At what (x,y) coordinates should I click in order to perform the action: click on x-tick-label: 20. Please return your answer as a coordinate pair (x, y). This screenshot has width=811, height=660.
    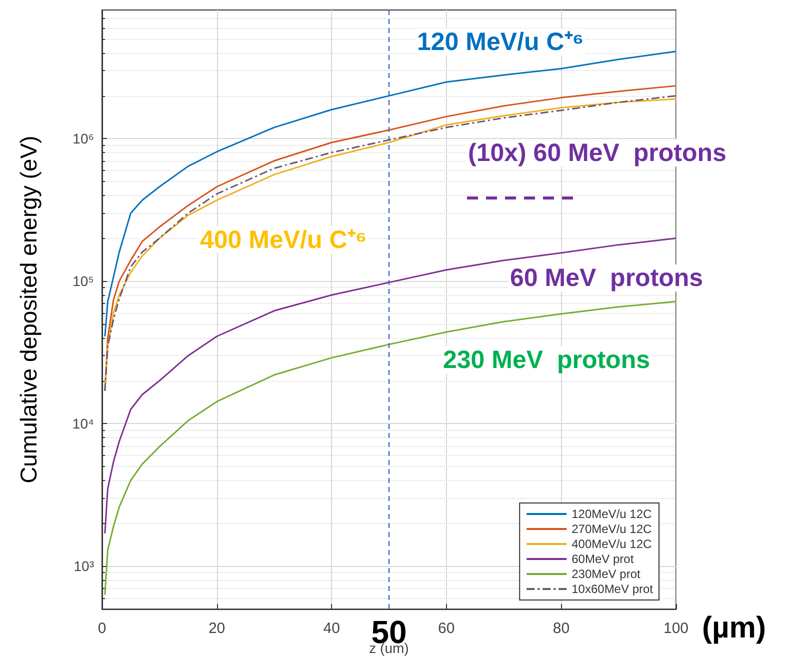
    Looking at the image, I should click on (217, 629).